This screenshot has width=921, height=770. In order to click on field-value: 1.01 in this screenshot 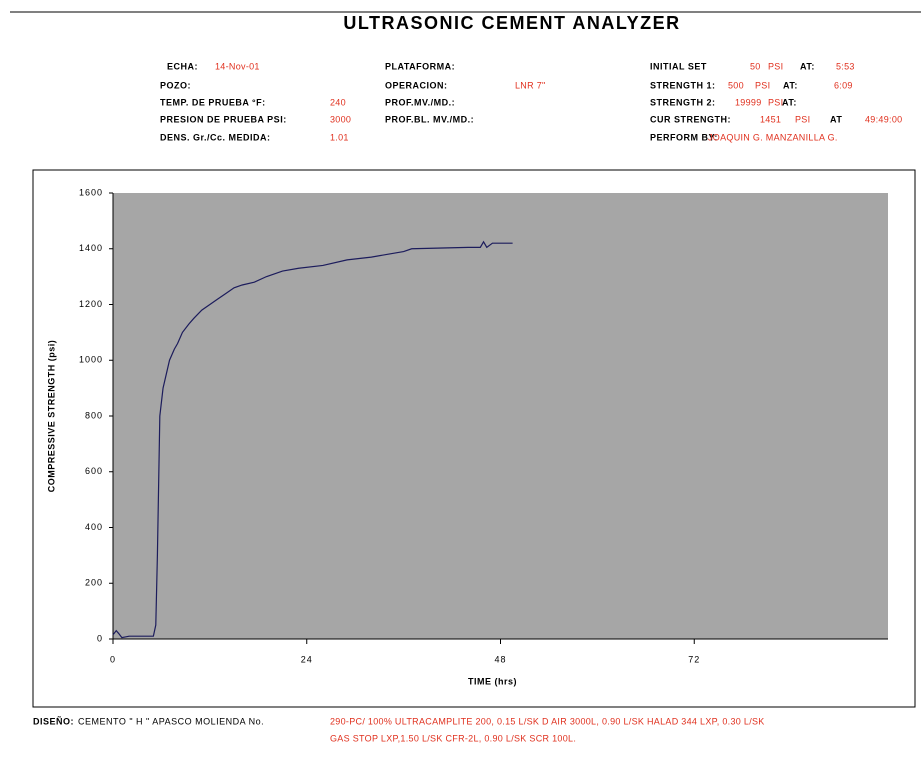, I will do `click(339, 137)`.